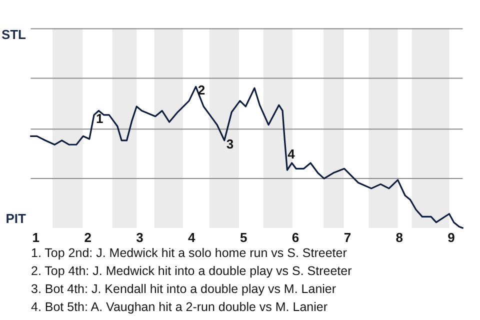  I want to click on x-tick-label: 1, so click(36, 237).